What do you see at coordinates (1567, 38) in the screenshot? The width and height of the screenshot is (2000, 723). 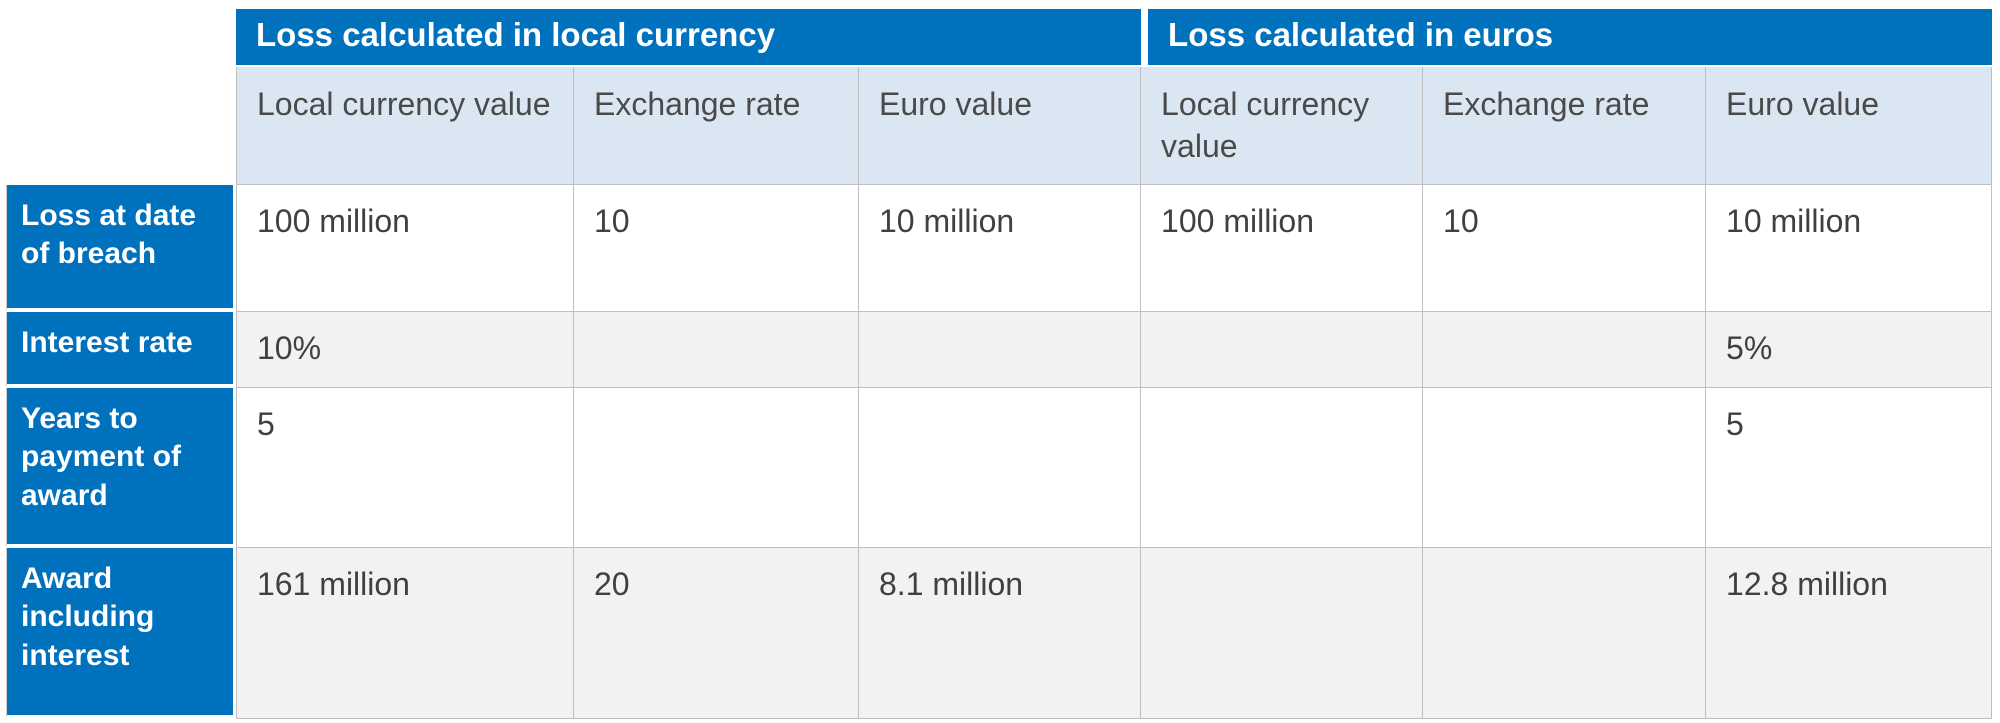 I see `group-header-euros: Loss calculated in euros` at bounding box center [1567, 38].